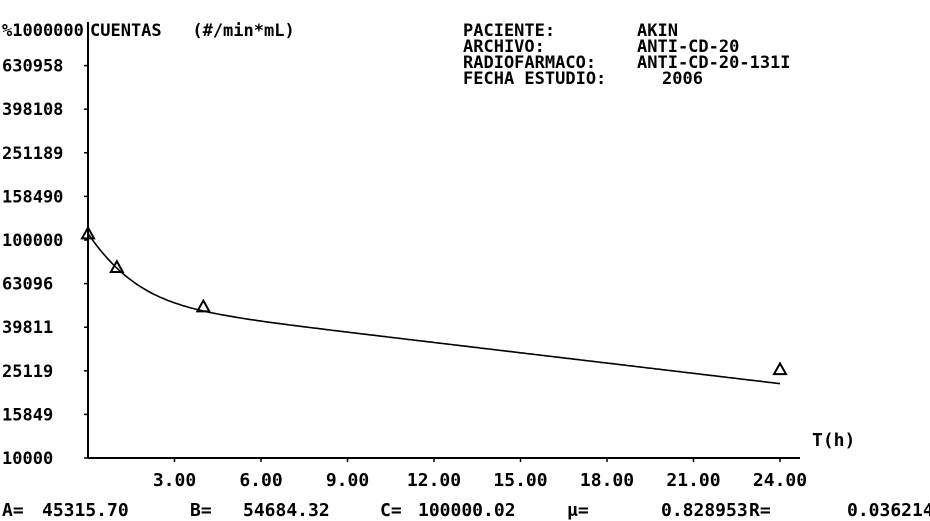 This screenshot has width=930, height=521. I want to click on x-tick-label: 18.00, so click(607, 480).